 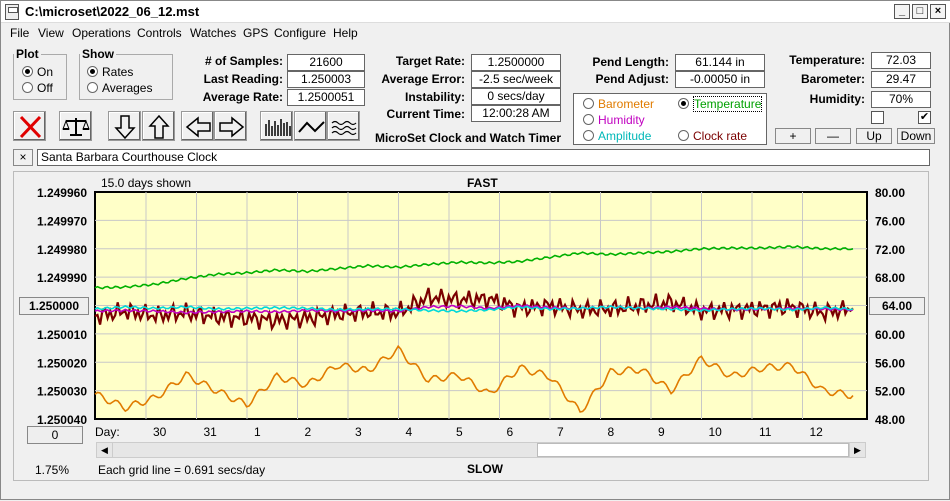 What do you see at coordinates (105, 450) in the screenshot?
I see `scroll-left-icon: ◀` at bounding box center [105, 450].